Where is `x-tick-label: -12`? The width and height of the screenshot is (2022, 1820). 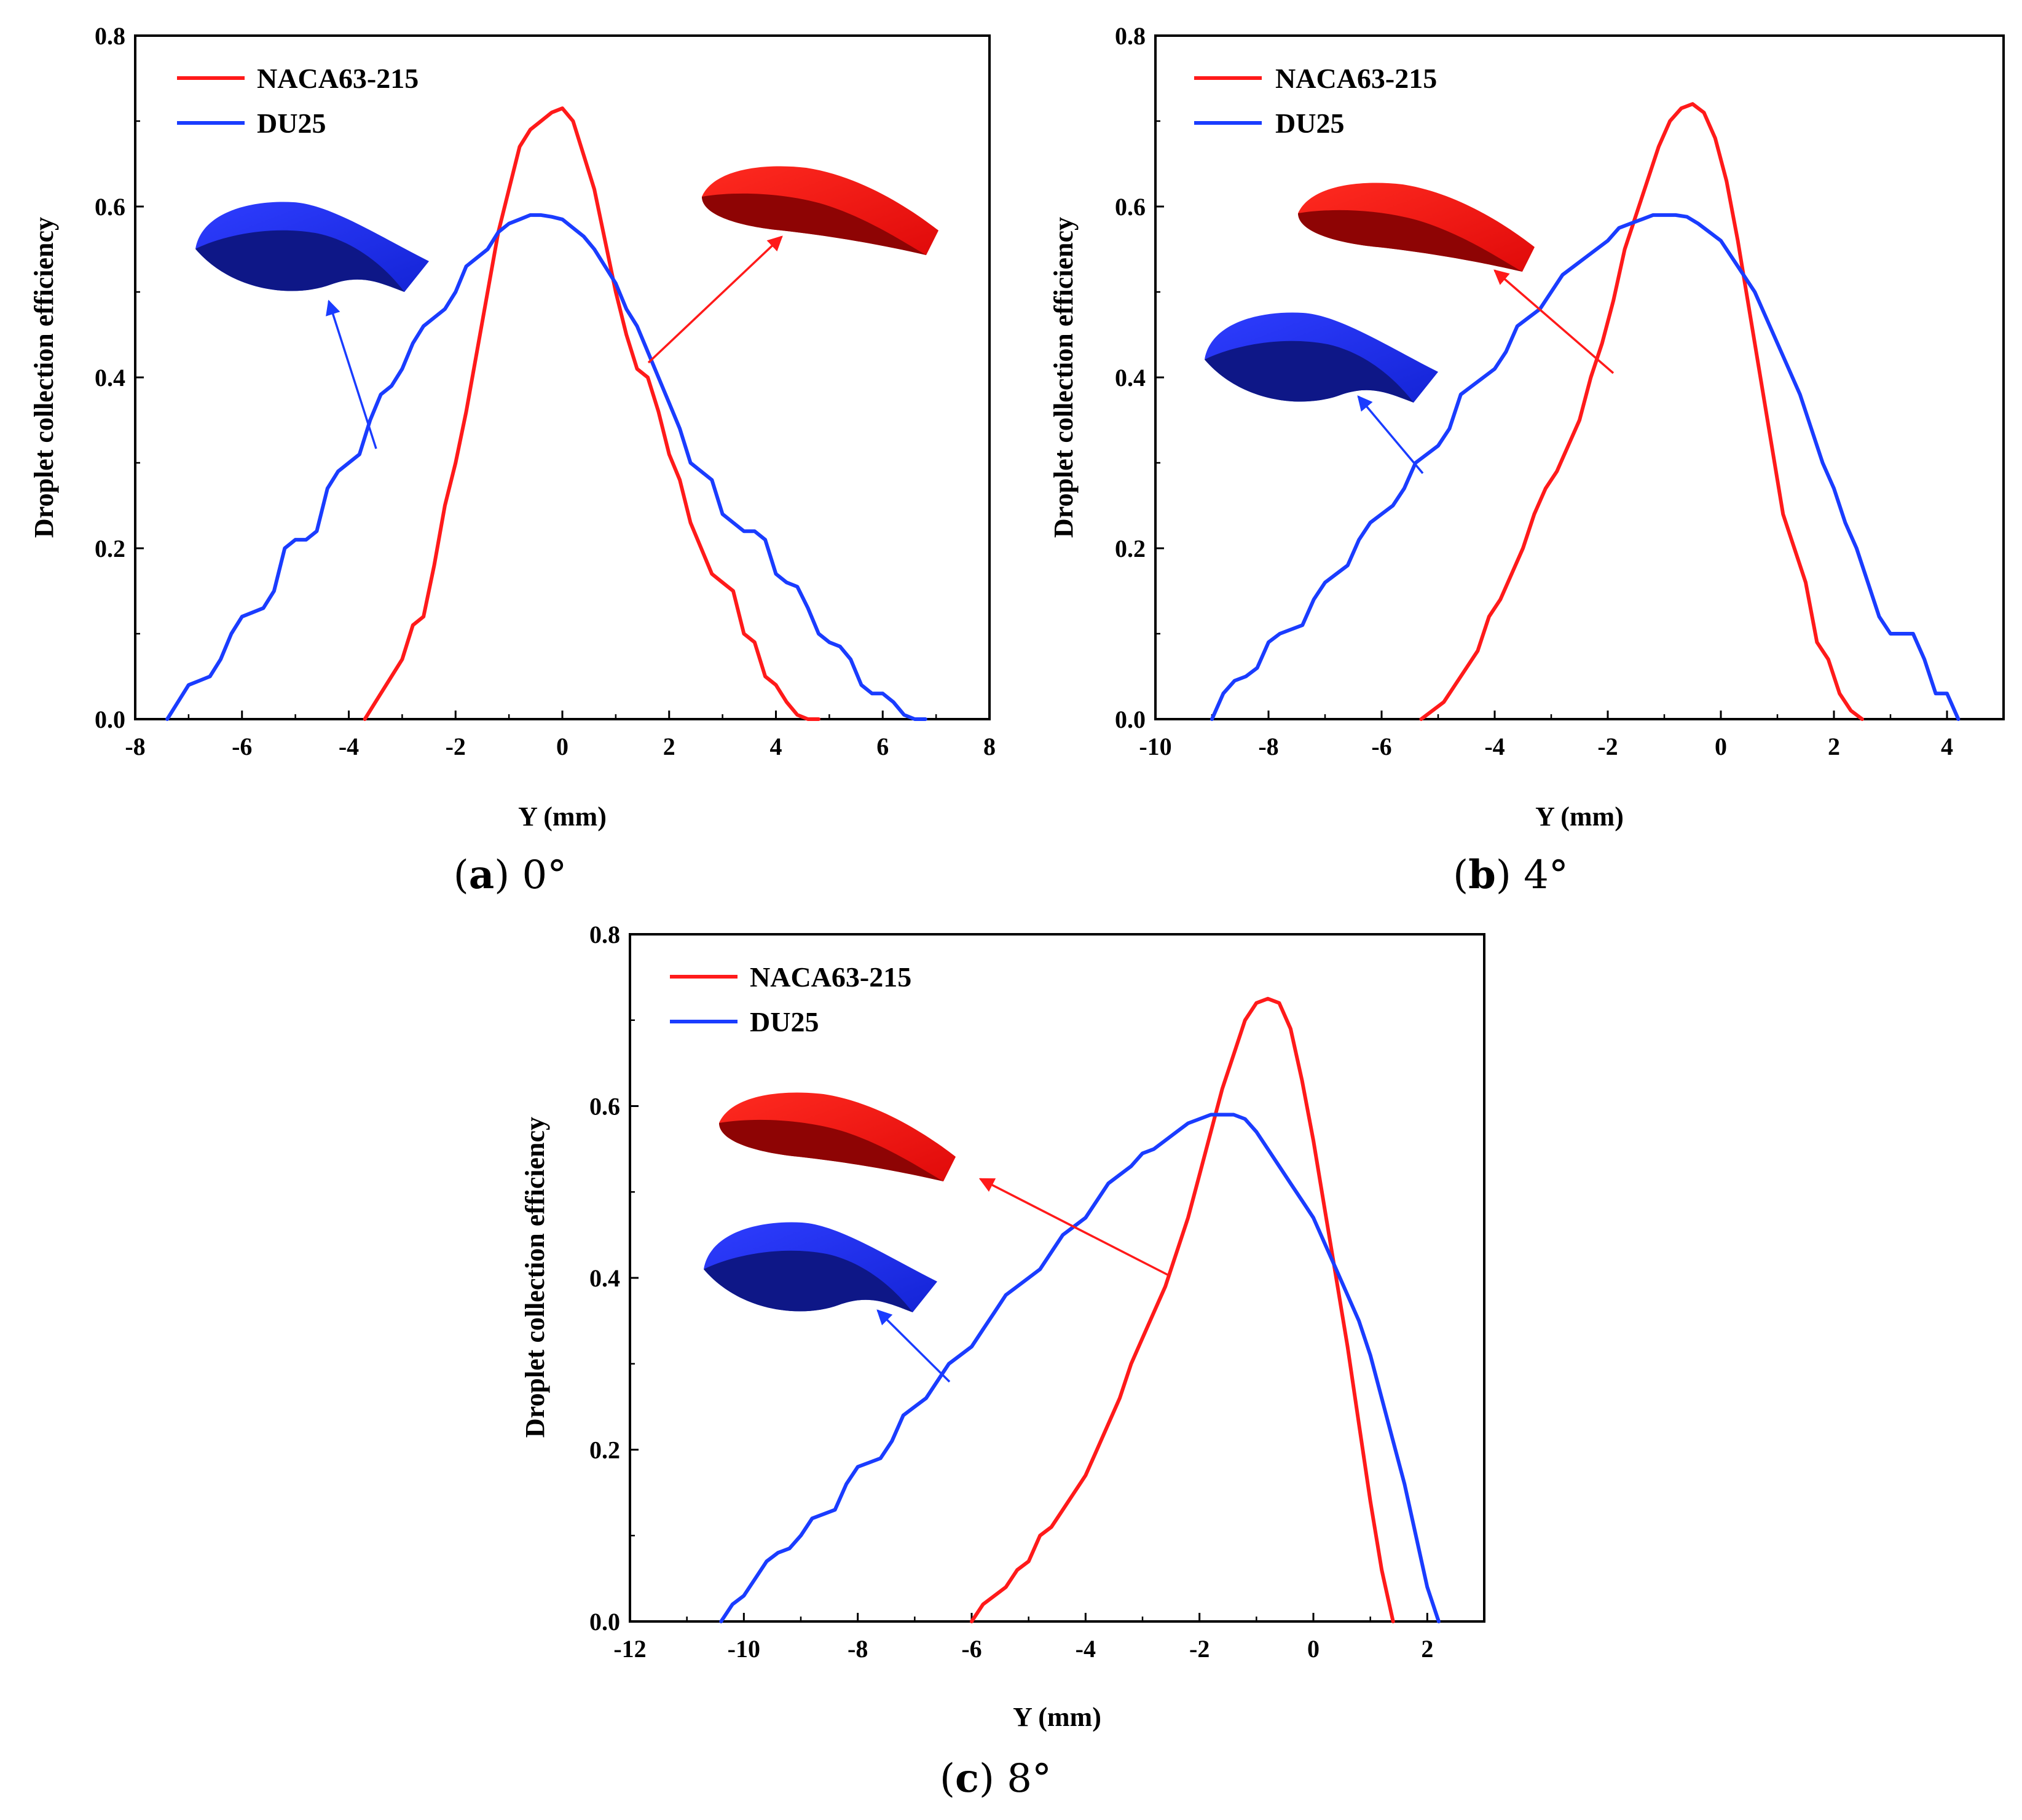 x-tick-label: -12 is located at coordinates (630, 1649).